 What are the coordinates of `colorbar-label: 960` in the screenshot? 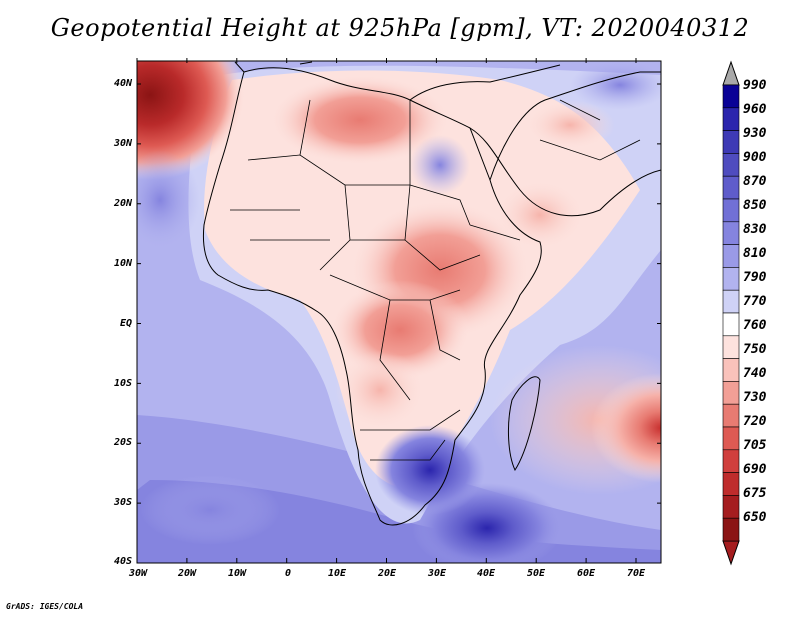 It's located at (755, 109).